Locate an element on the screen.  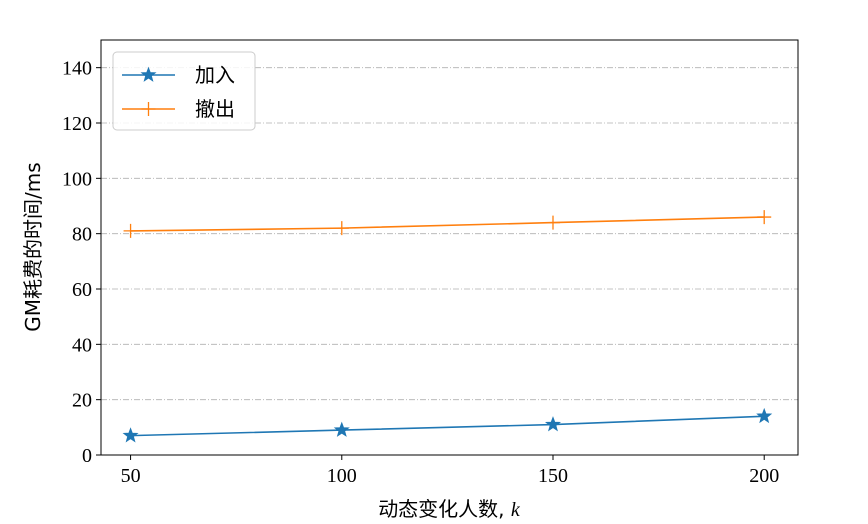
y-axis-label: GM耗费的时间/ms is located at coordinates (33, 246).